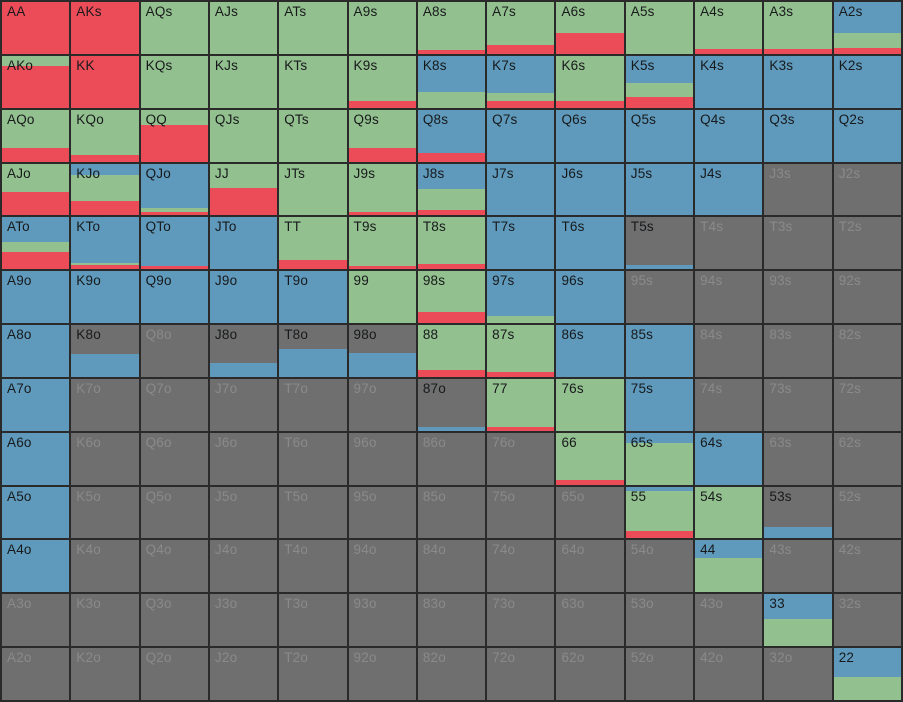 The width and height of the screenshot is (903, 702). I want to click on hand-cell-98o: 98o, so click(383, 352).